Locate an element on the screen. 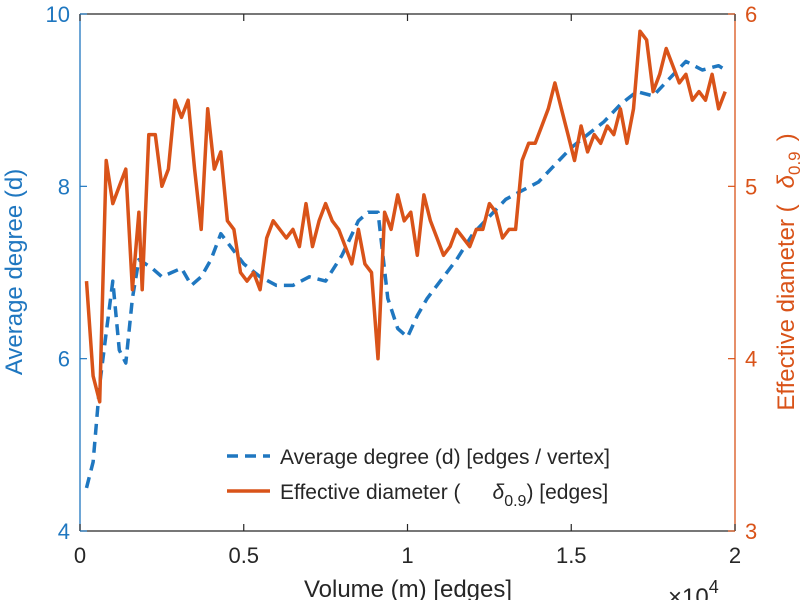 This screenshot has width=812, height=600. legend-label-close: ) [edges] is located at coordinates (567, 492).